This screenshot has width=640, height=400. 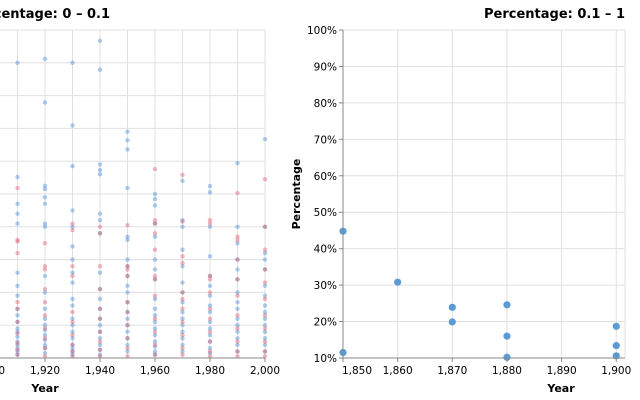 What do you see at coordinates (325, 67) in the screenshot?
I see `right-y-tick-label: 90%` at bounding box center [325, 67].